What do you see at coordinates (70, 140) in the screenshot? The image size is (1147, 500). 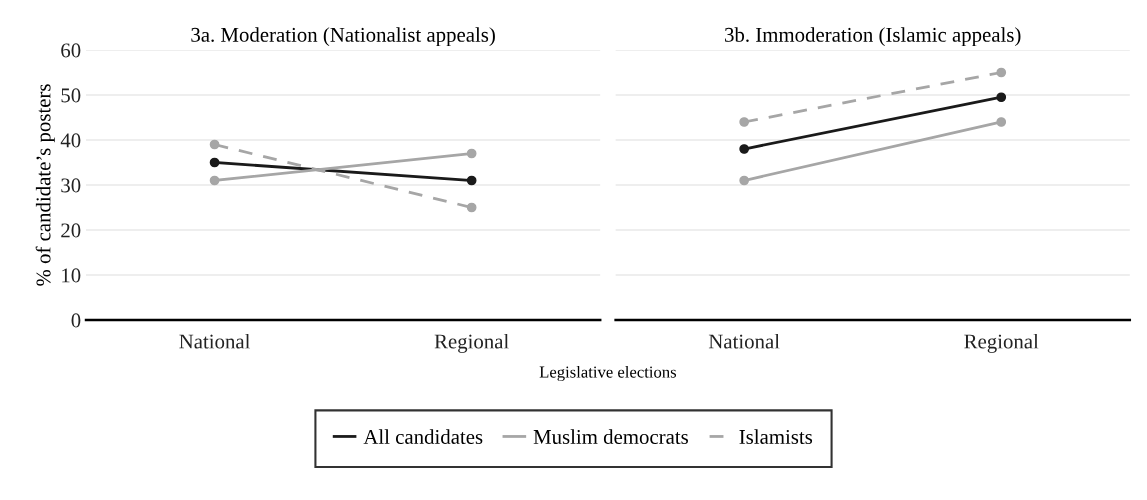 I see `y-tick-label: 40` at bounding box center [70, 140].